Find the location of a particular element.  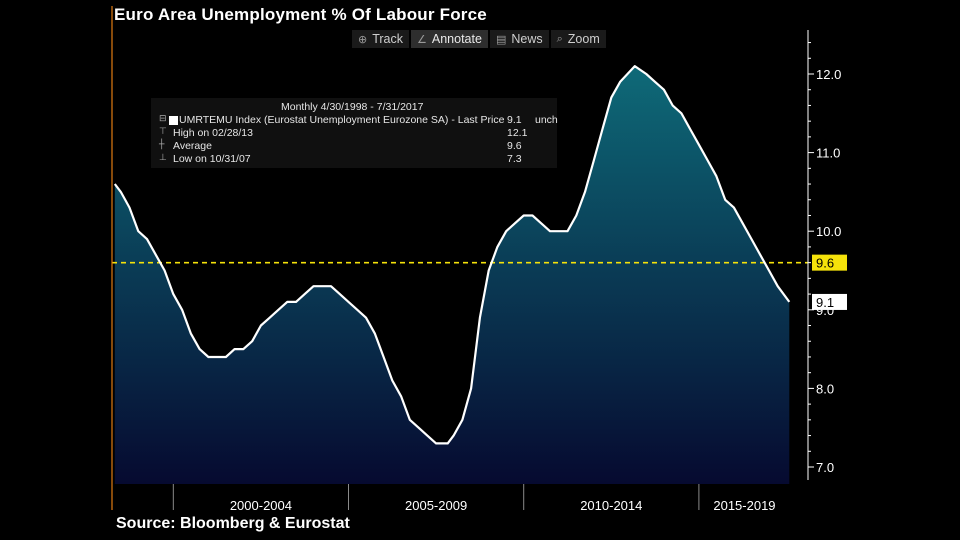

y-tick-label: 10.0 is located at coordinates (828, 231).